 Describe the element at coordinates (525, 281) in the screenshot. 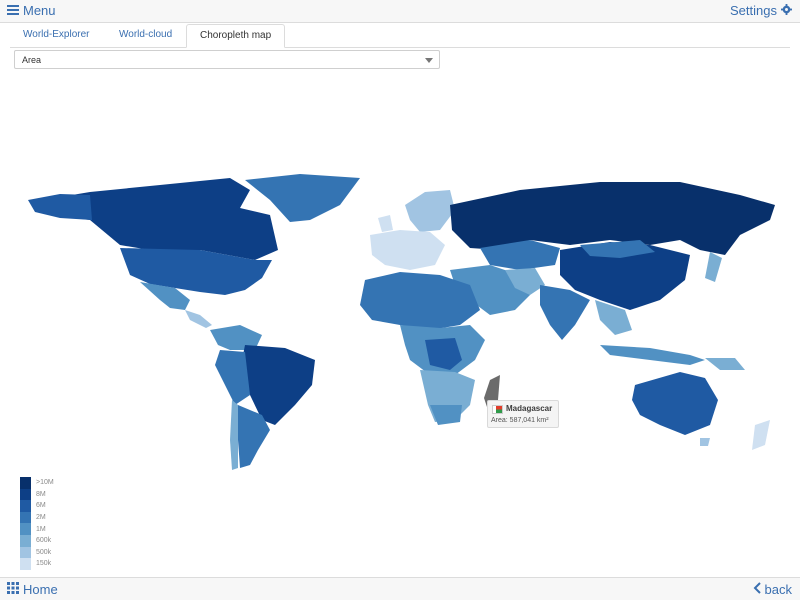

I see `region-iran` at that location.